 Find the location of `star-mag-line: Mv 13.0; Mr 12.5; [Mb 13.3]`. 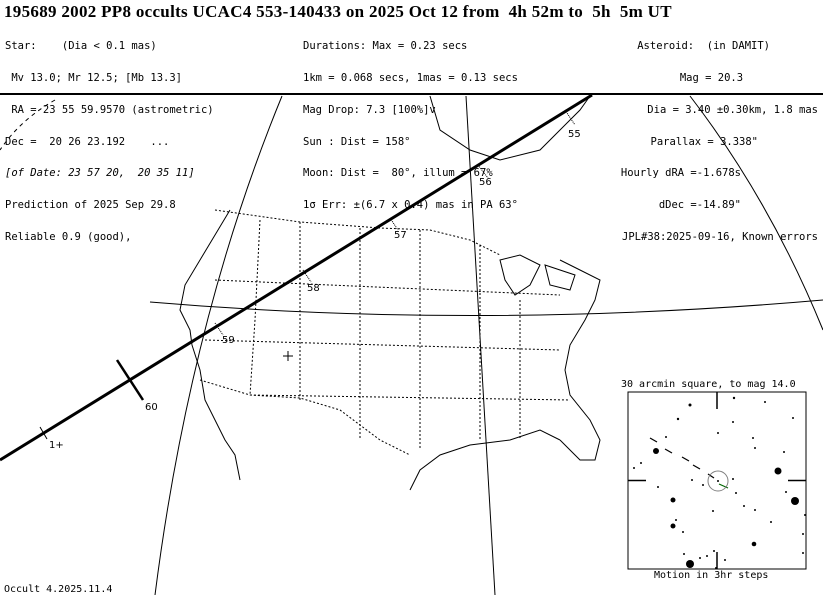

star-mag-line: Mv 13.0; Mr 12.5; [Mb 13.3] is located at coordinates (94, 77).